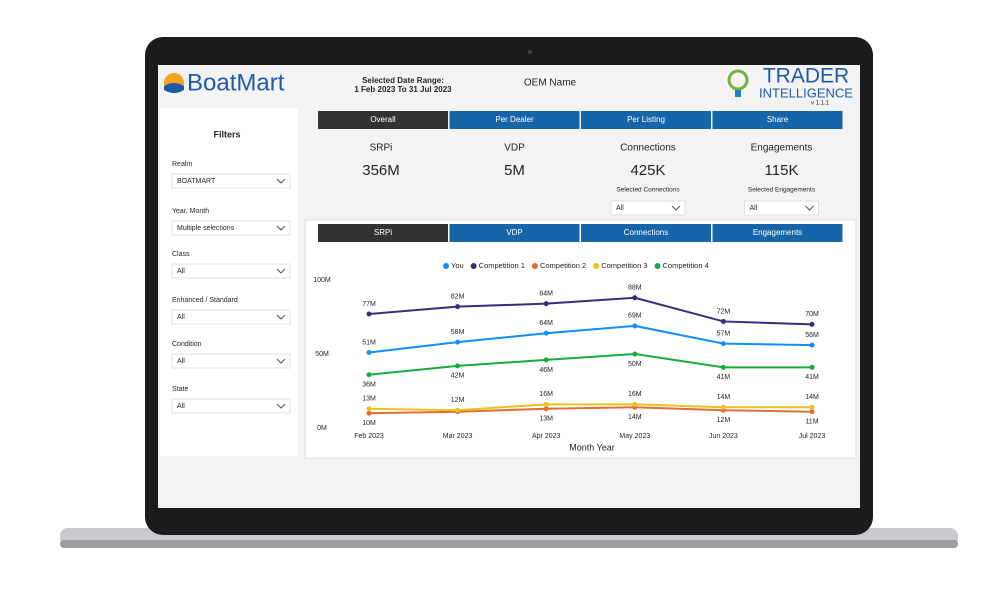 The height and width of the screenshot is (593, 1000). What do you see at coordinates (458, 436) in the screenshot?
I see `x-tick-label: Mar 2023` at bounding box center [458, 436].